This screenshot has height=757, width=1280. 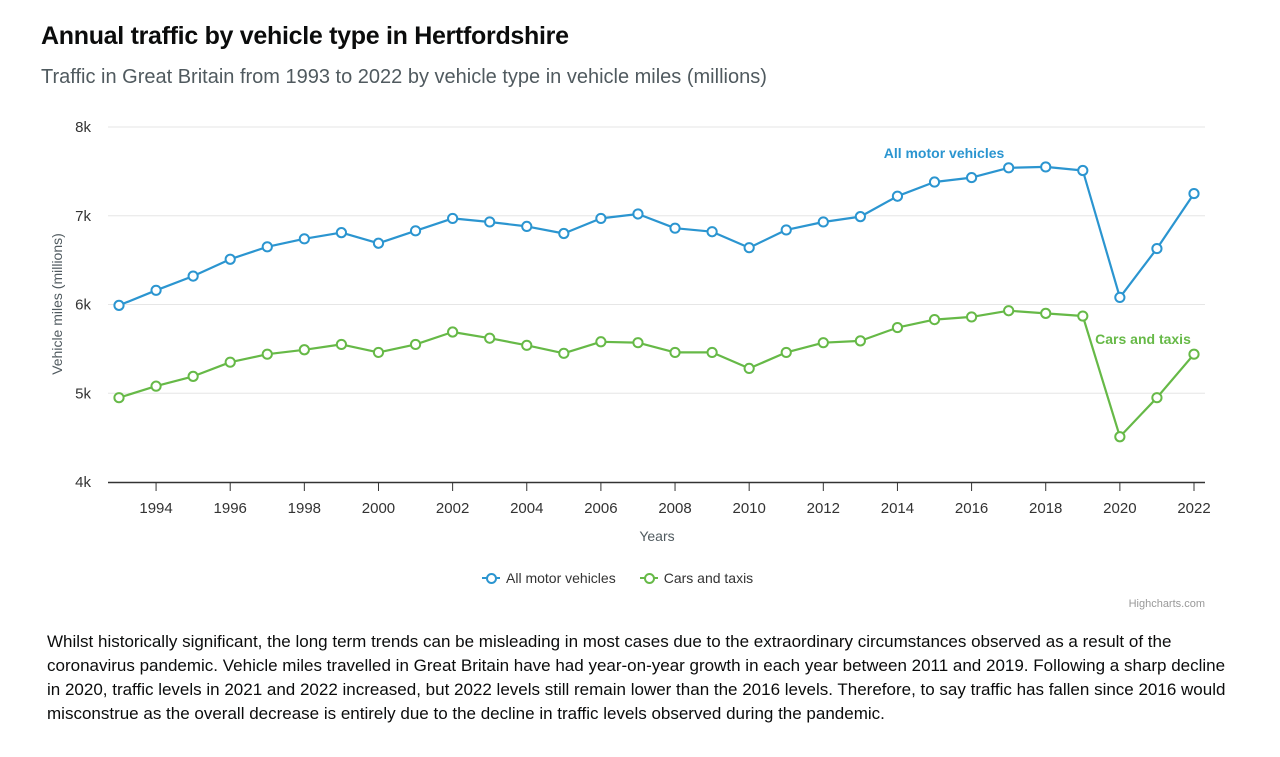 I want to click on x-tick-label: 2002, so click(x=452, y=508).